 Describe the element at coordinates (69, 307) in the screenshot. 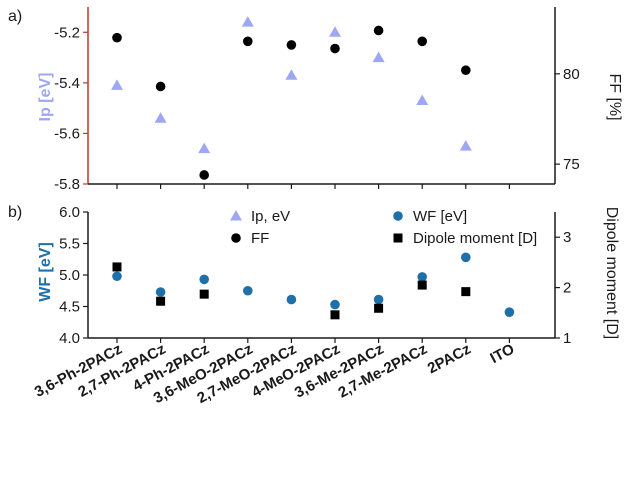

I see `panel-b-y-tick-label: 4.5` at that location.